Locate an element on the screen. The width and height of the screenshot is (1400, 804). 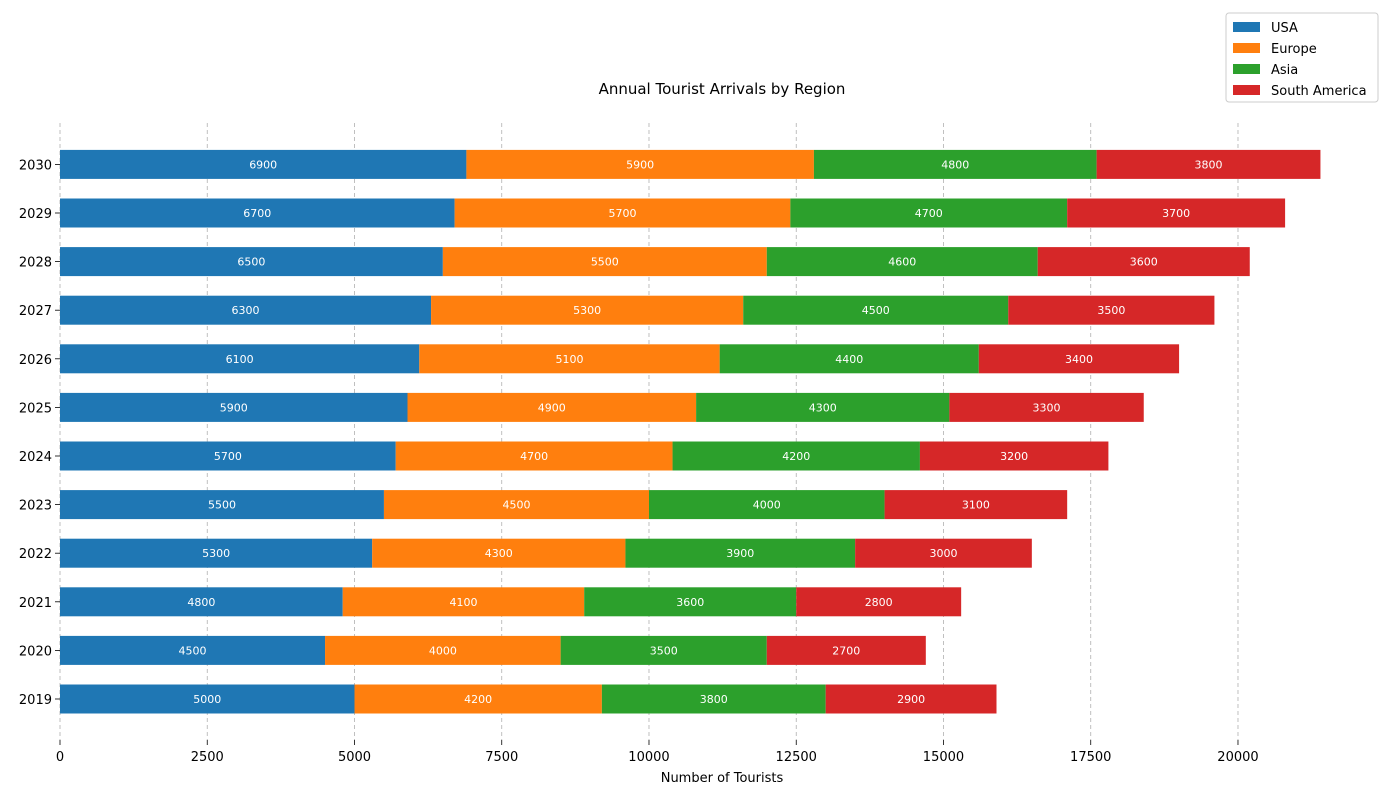
y-tick-label: 2021 is located at coordinates (35, 603).